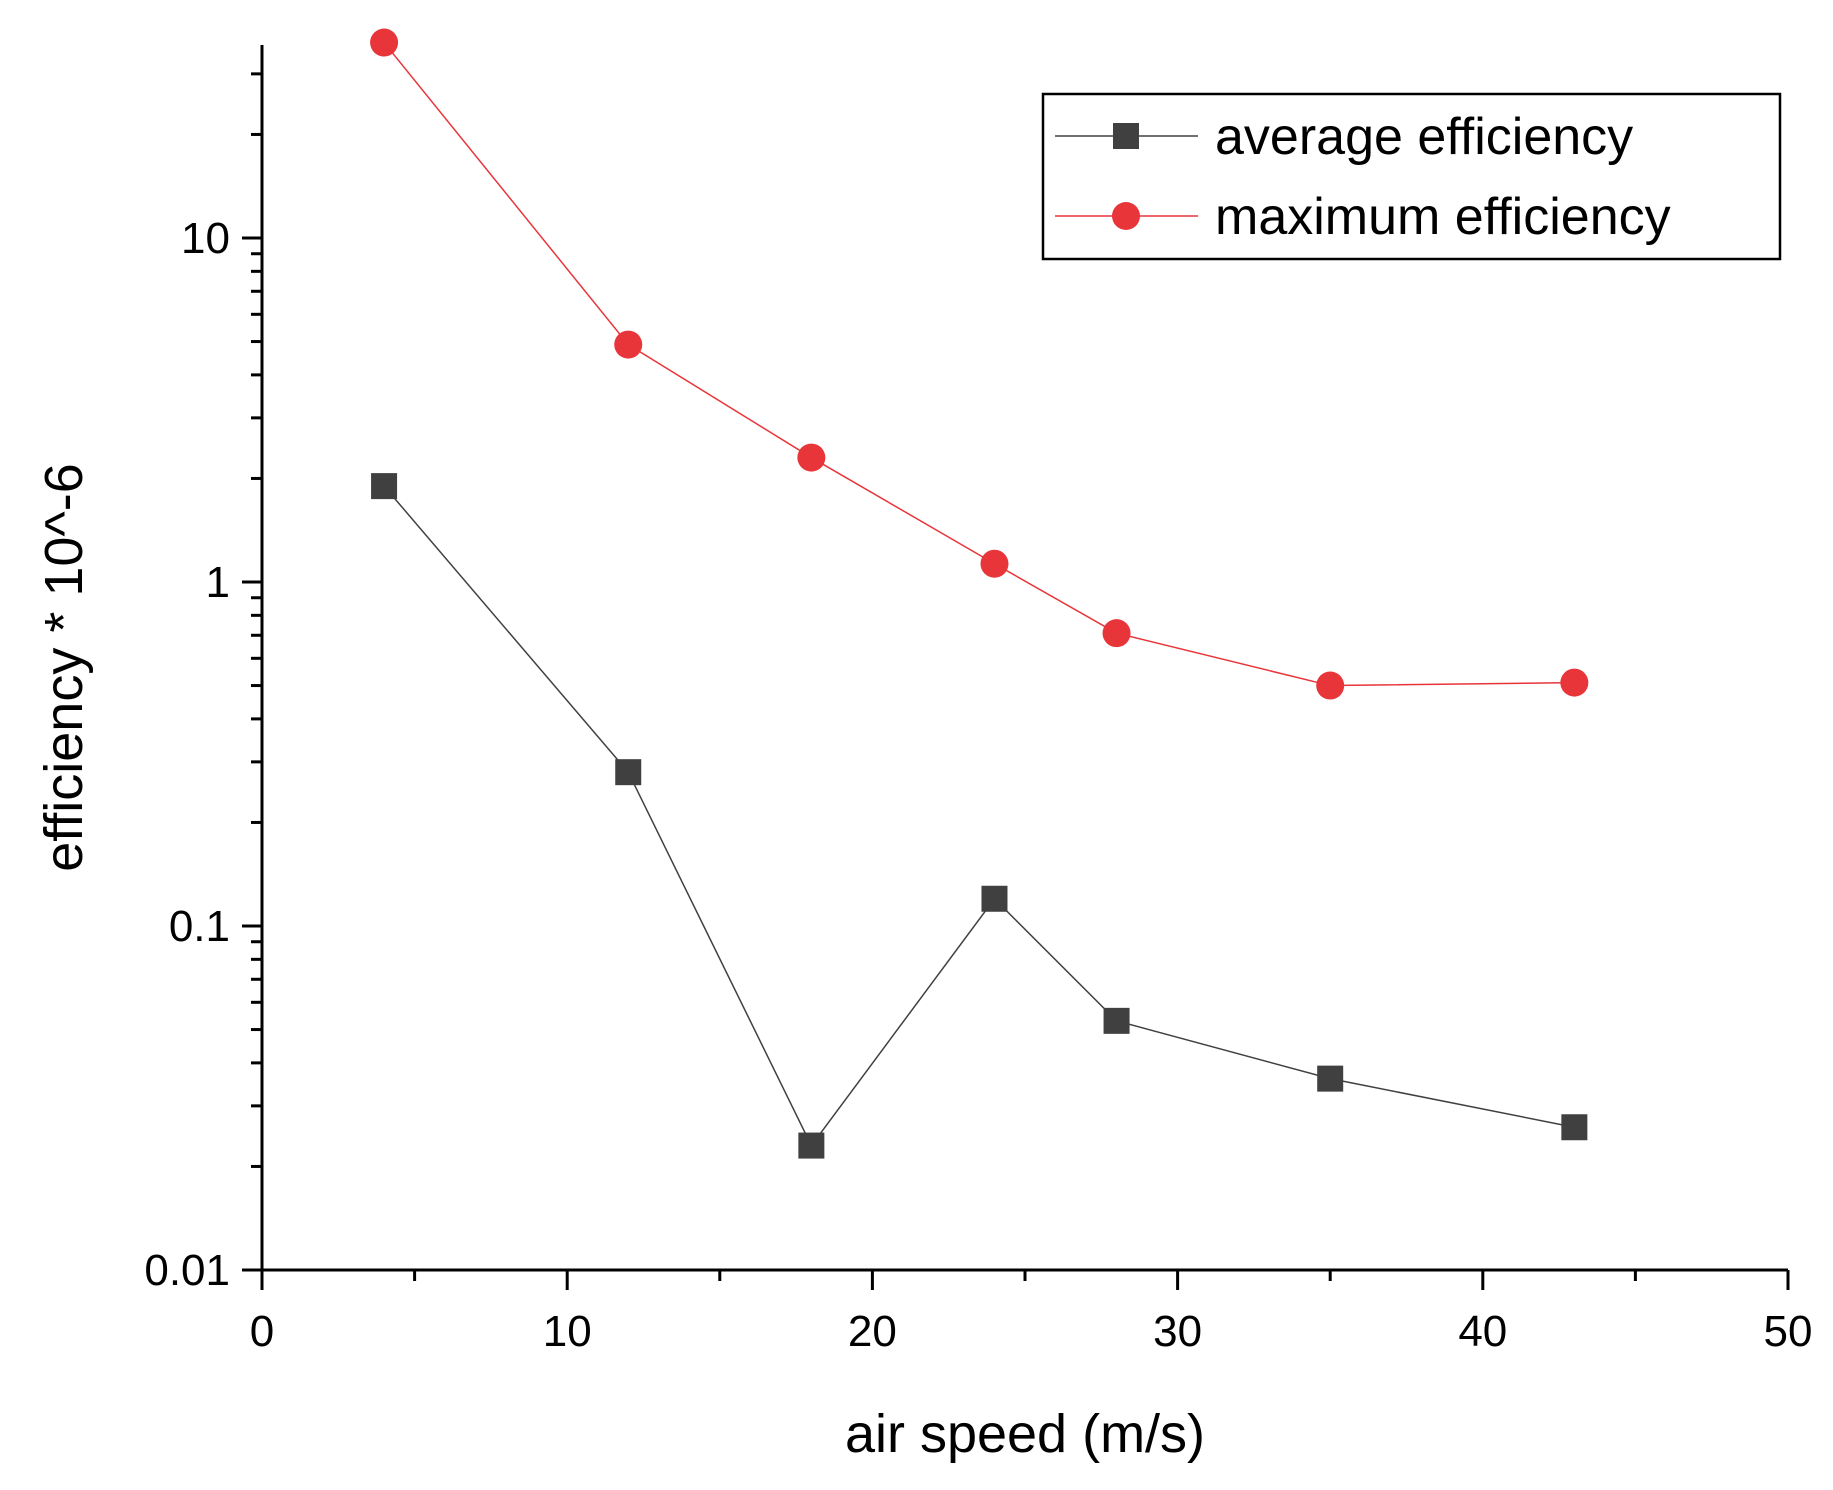 Image resolution: width=1833 pixels, height=1490 pixels. I want to click on legend-label: maximum efficiency, so click(1443, 217).